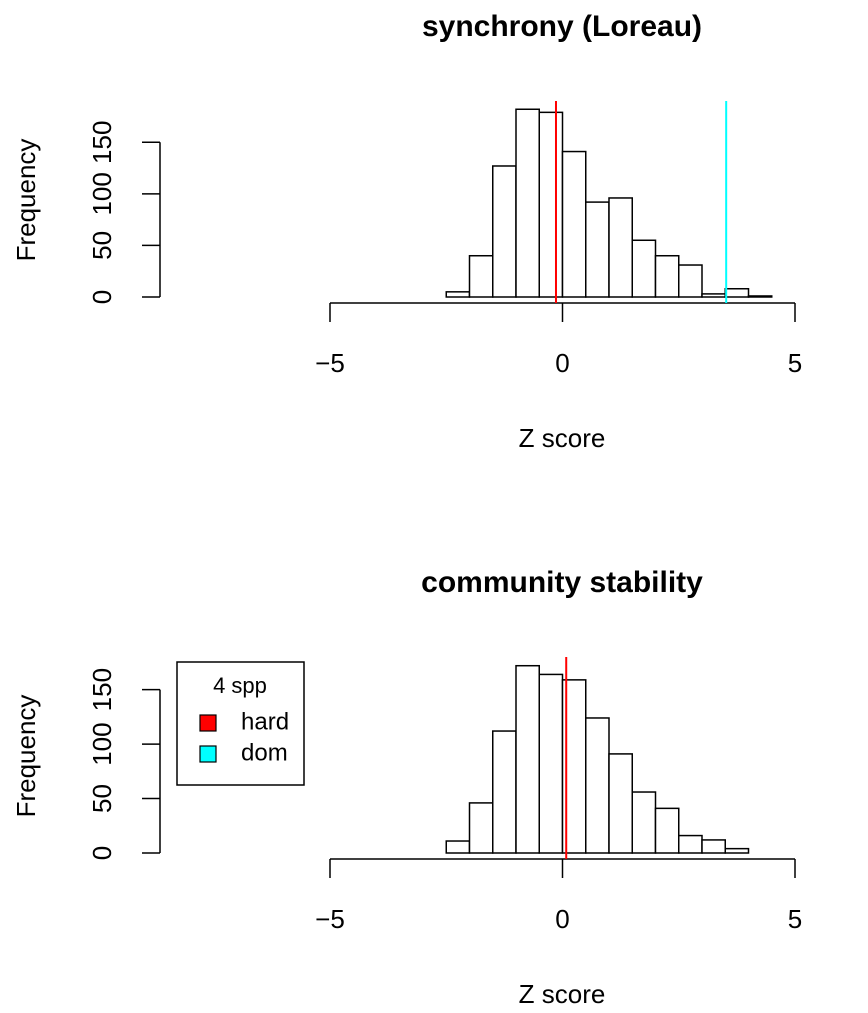 This screenshot has width=868, height=1013. What do you see at coordinates (265, 721) in the screenshot?
I see `legend-label: hard` at bounding box center [265, 721].